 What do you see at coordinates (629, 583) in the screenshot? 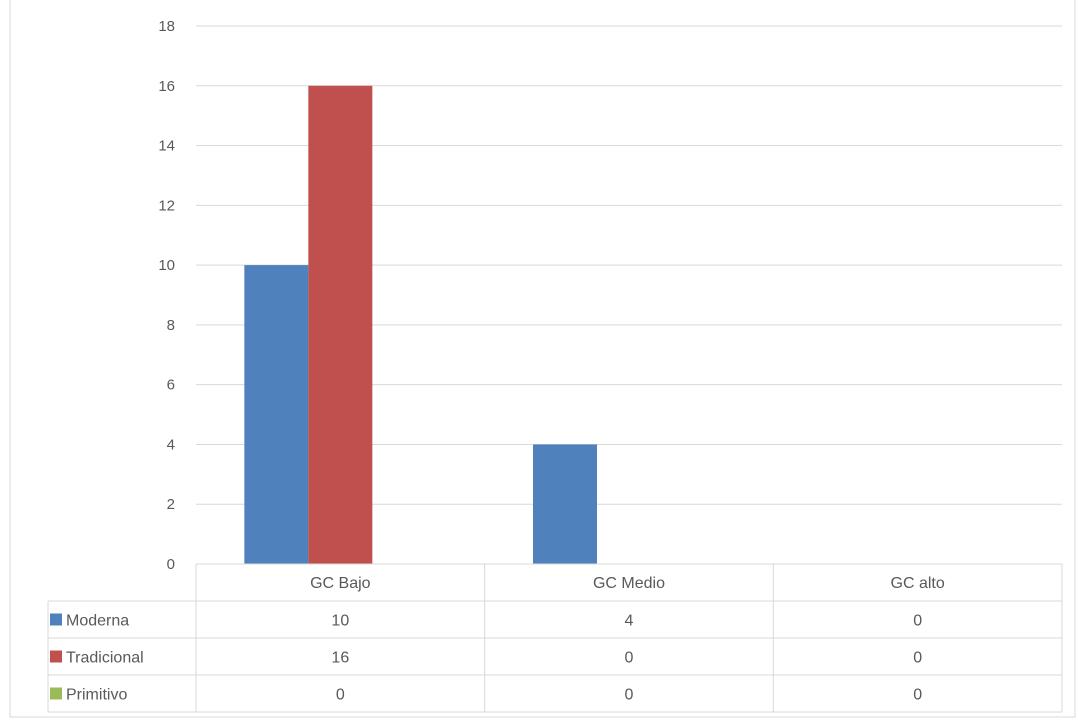
I see `category-label: GC Medio` at bounding box center [629, 583].